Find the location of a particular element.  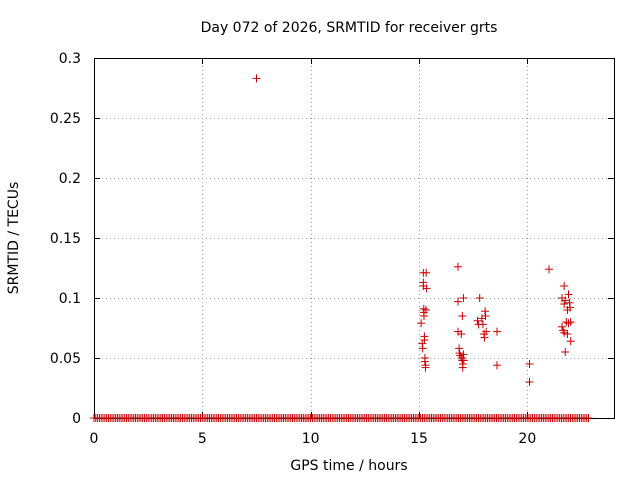

y-tick-label: 0.25 is located at coordinates (65, 119).